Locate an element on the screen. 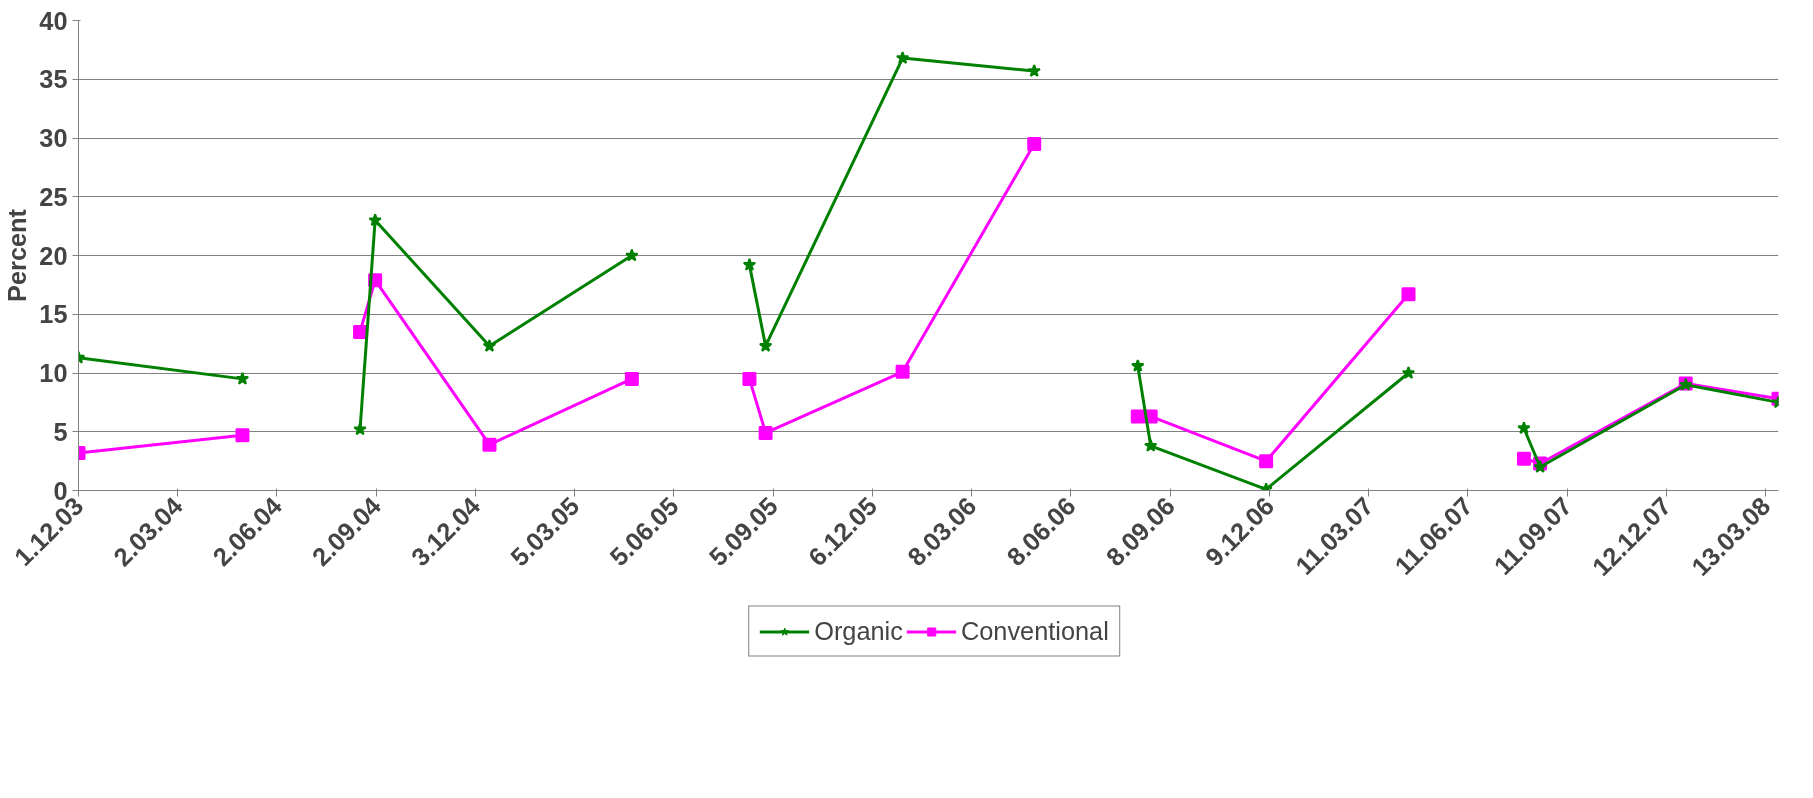  y-tick-label: 40 is located at coordinates (53, 20).